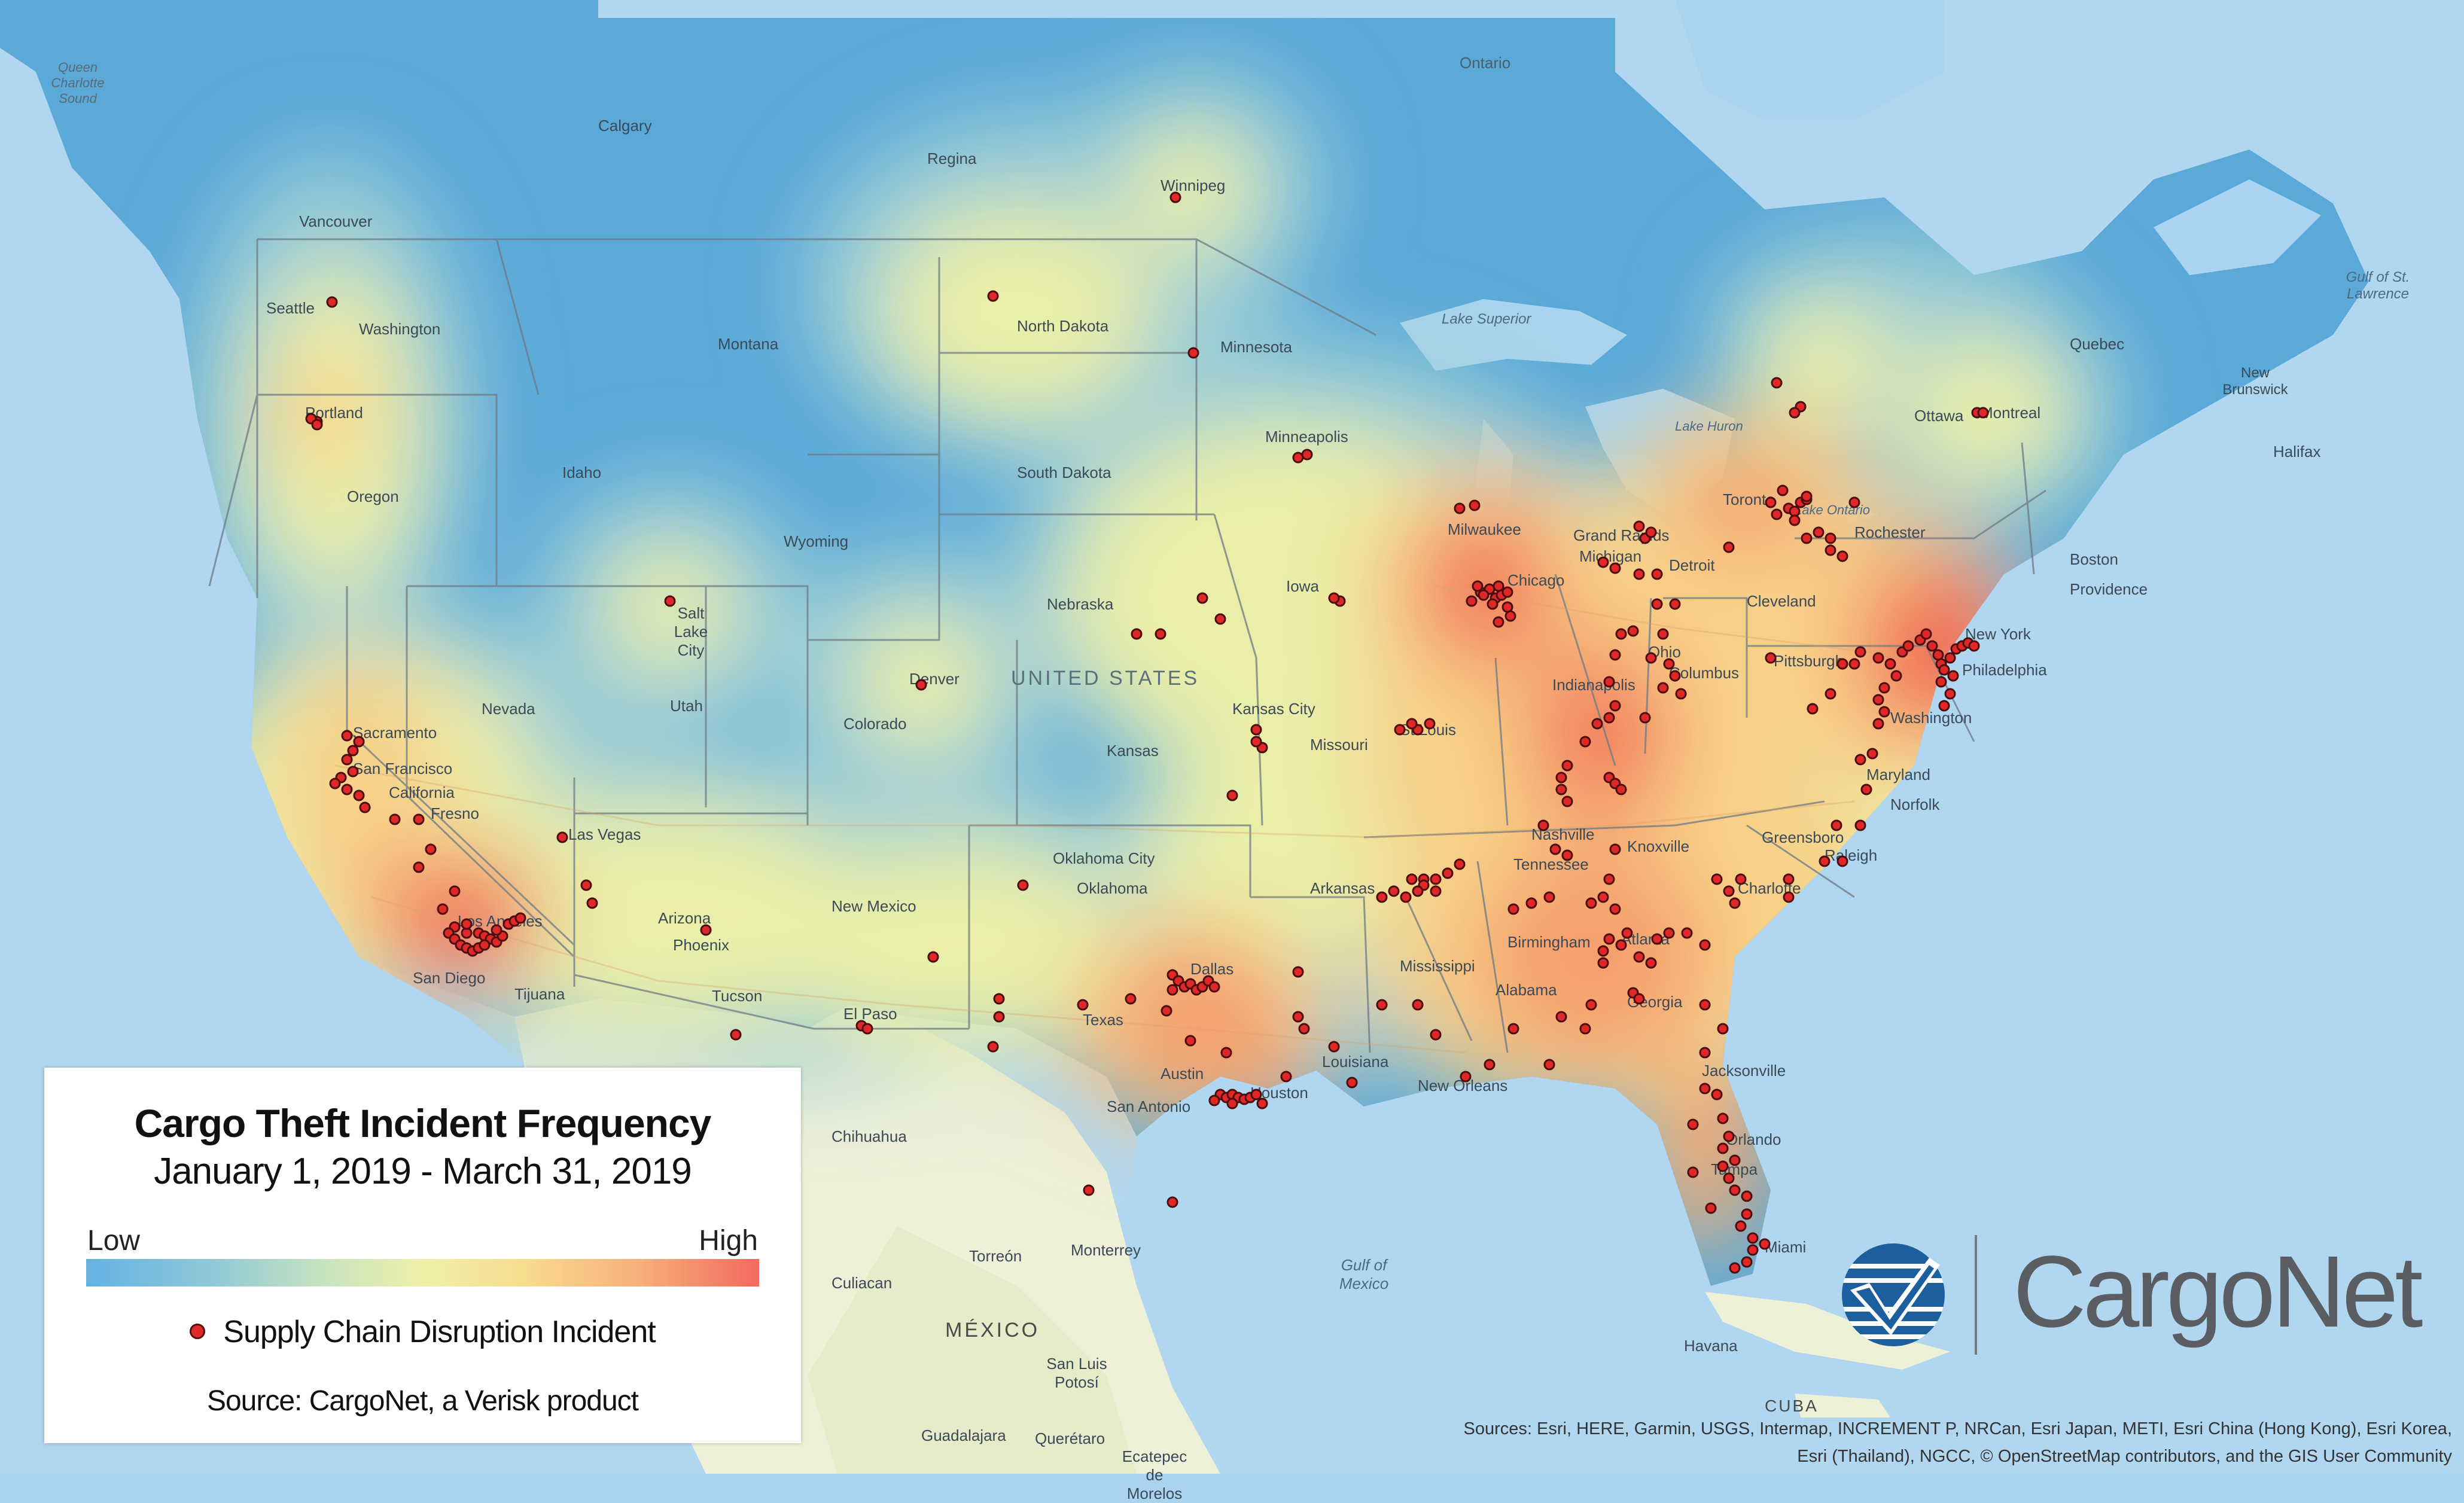  What do you see at coordinates (1851, 855) in the screenshot?
I see `label-raleigh: Raleigh` at bounding box center [1851, 855].